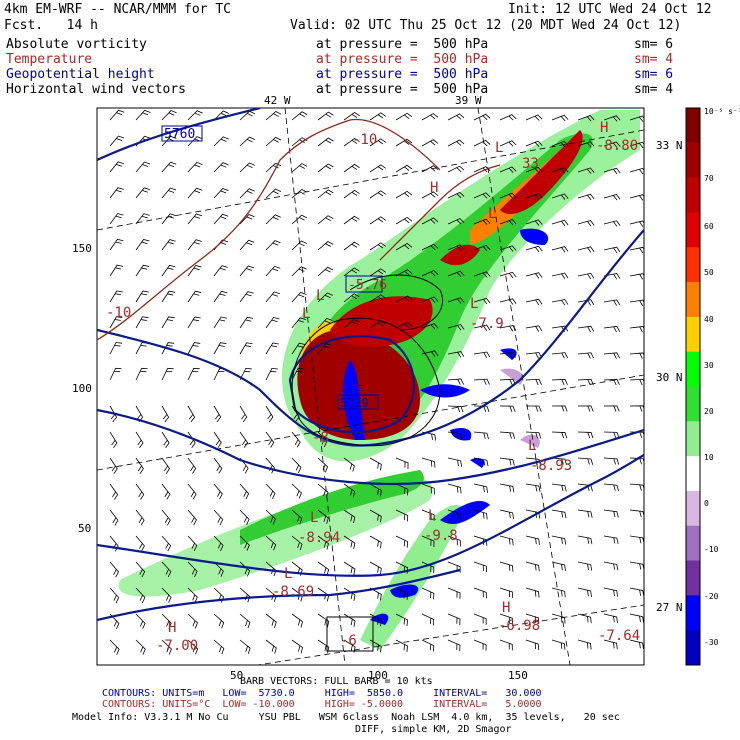 The height and width of the screenshot is (740, 740). I want to click on colorbar-swatch, so click(693, 613).